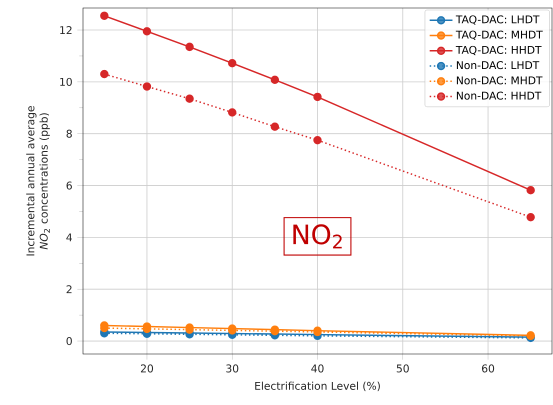  I want to click on legend-label: TAQ-DAC: HHDT, so click(499, 51).